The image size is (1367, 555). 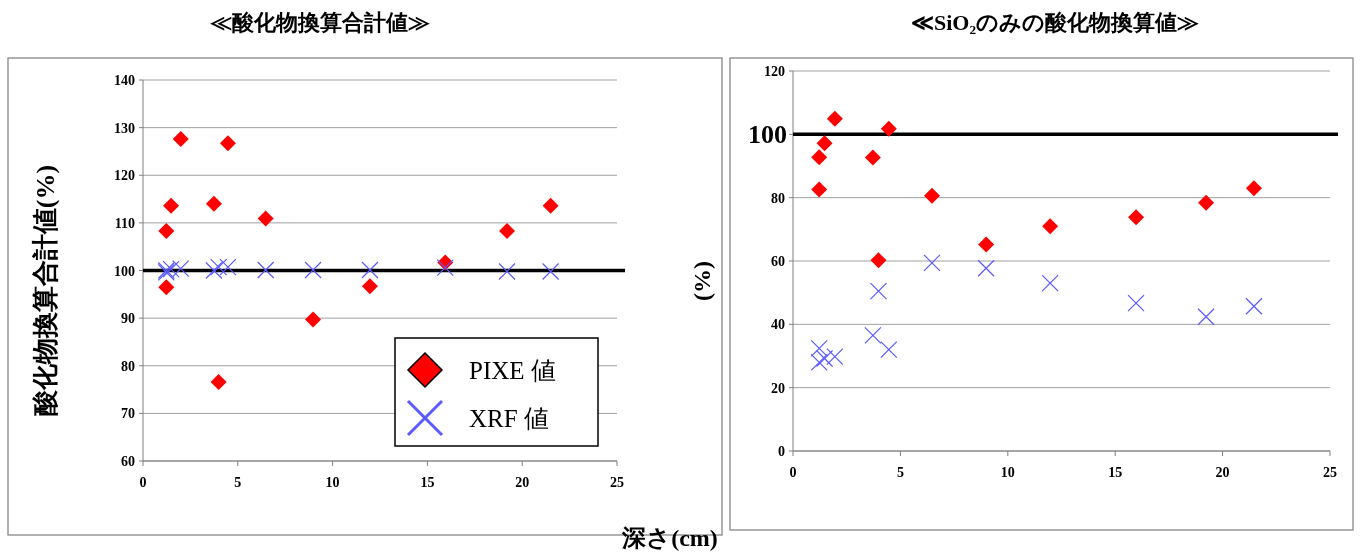 I want to click on y-axis-title: 酸化物換算合計値(%), so click(x=45, y=290).